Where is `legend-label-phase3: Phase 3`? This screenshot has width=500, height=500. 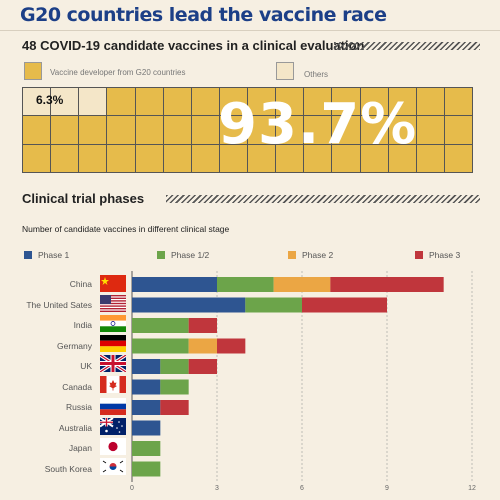
legend-label-phase3: Phase 3 is located at coordinates (445, 255).